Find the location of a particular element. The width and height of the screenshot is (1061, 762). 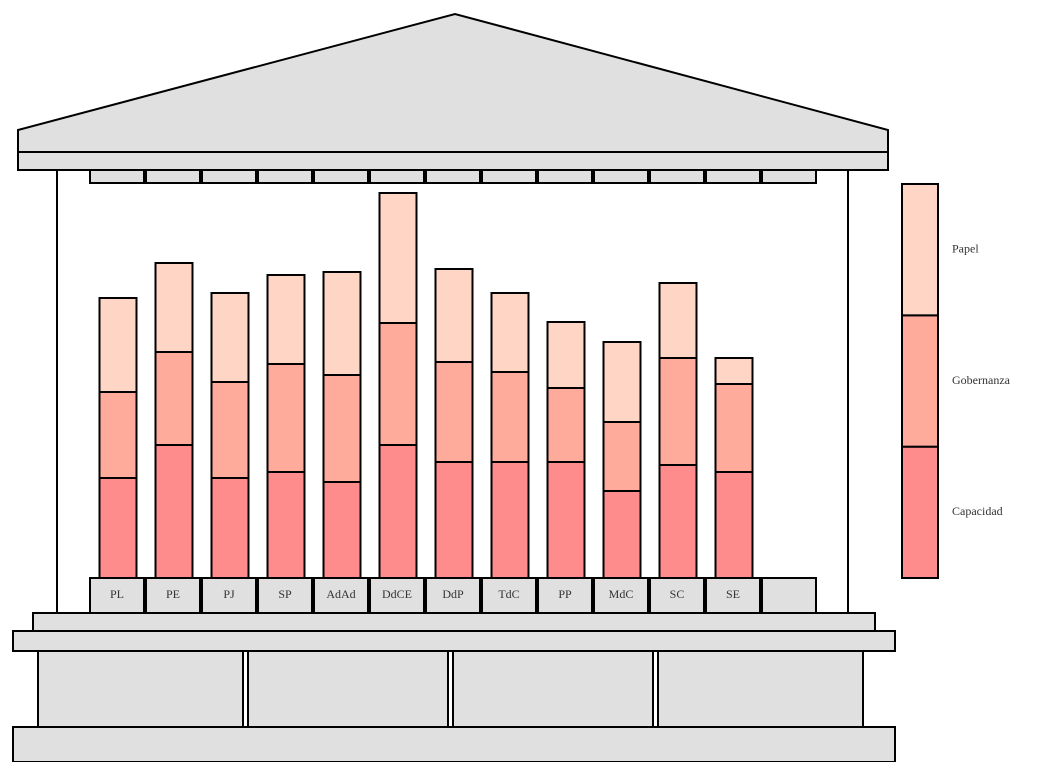

base is located at coordinates (454, 744).